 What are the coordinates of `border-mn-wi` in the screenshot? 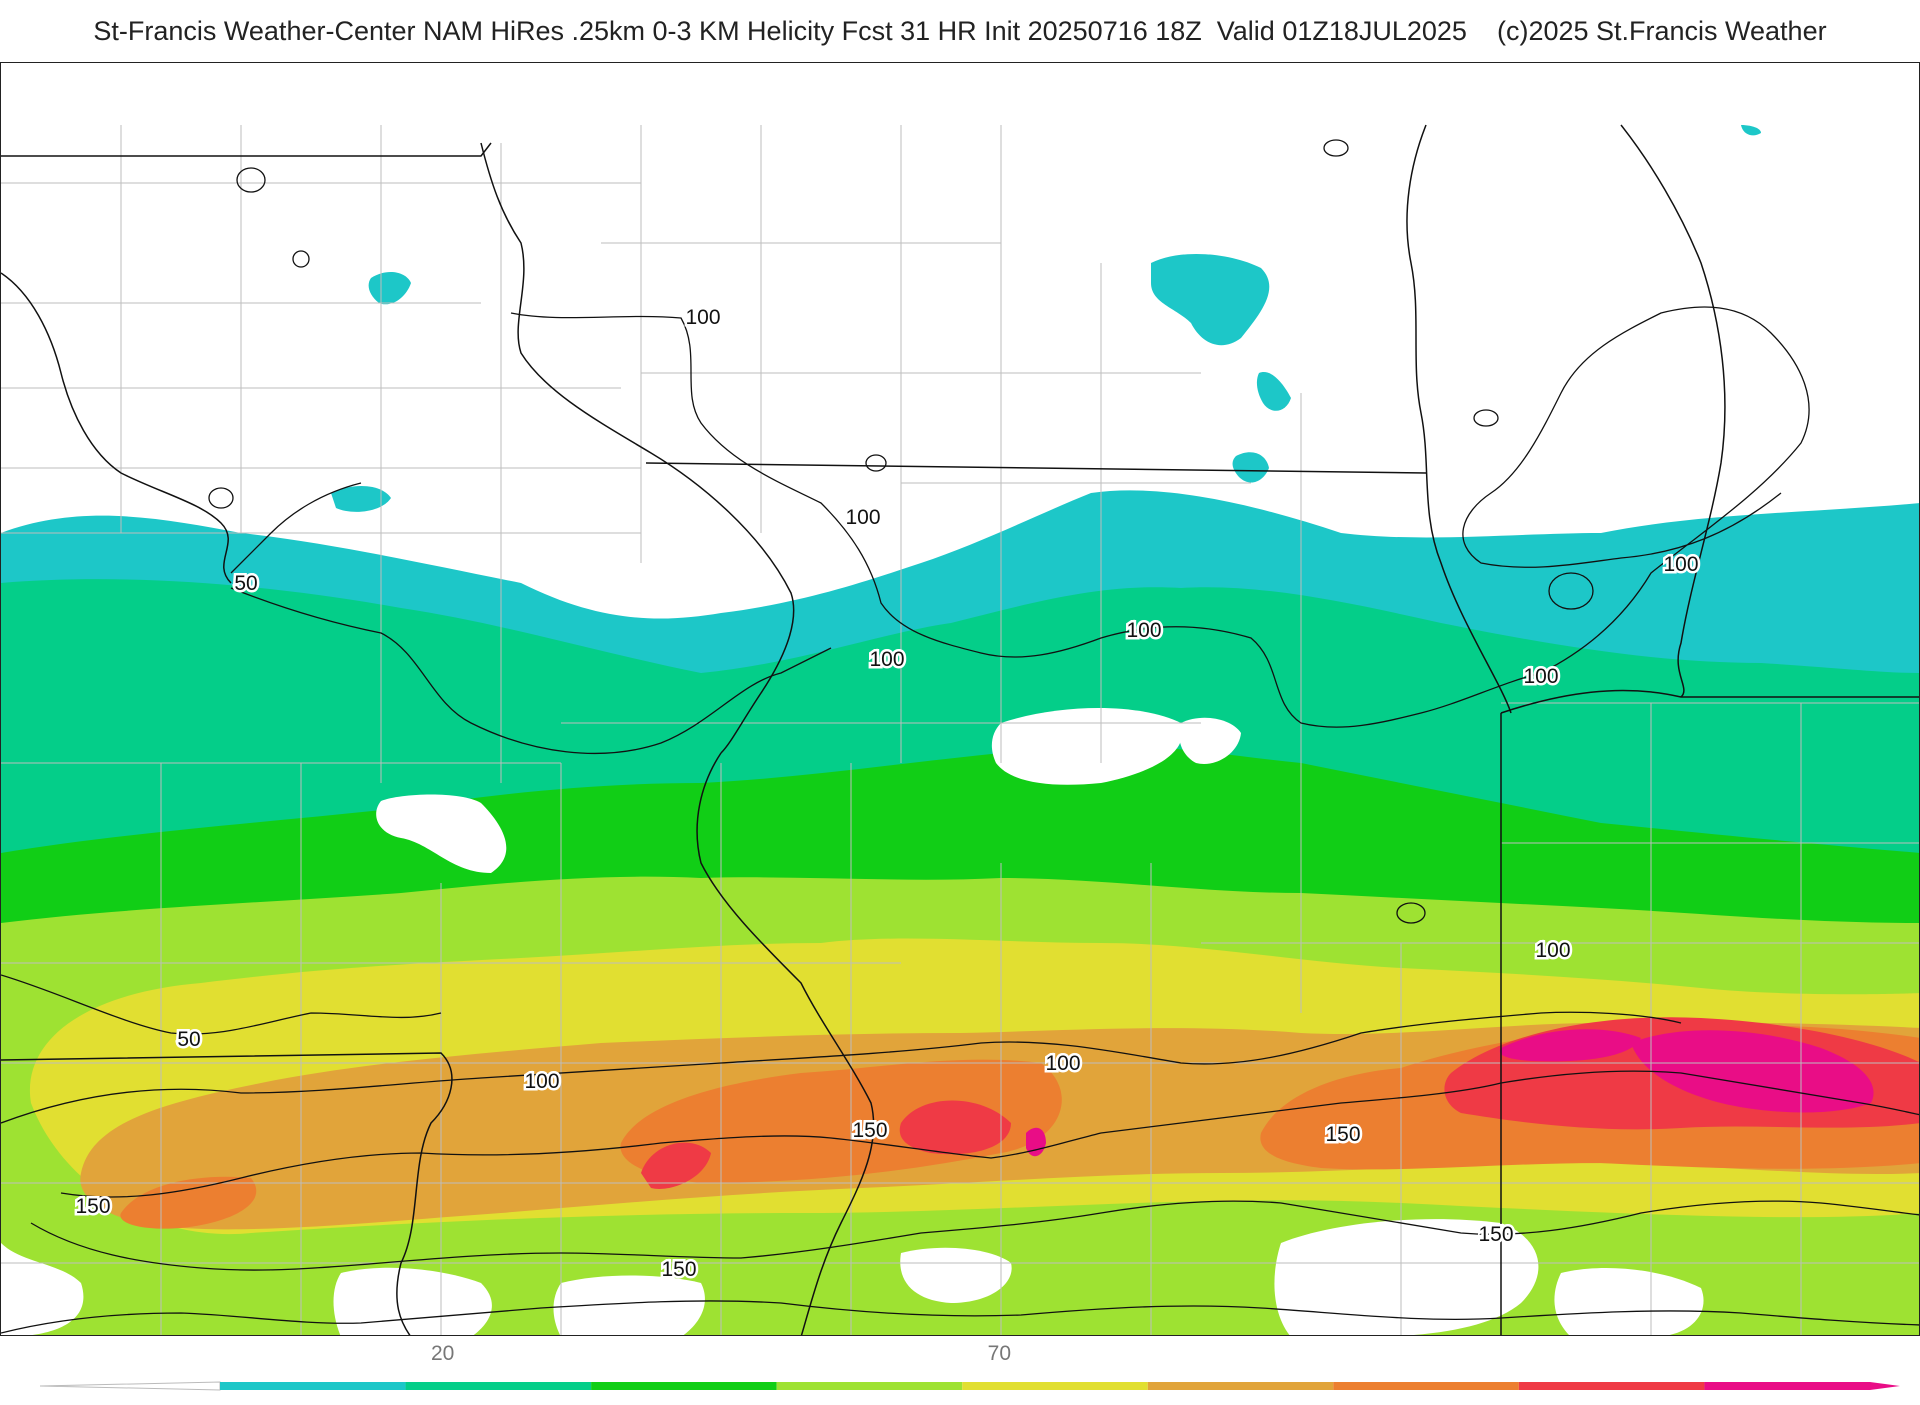 It's located at (637, 448).